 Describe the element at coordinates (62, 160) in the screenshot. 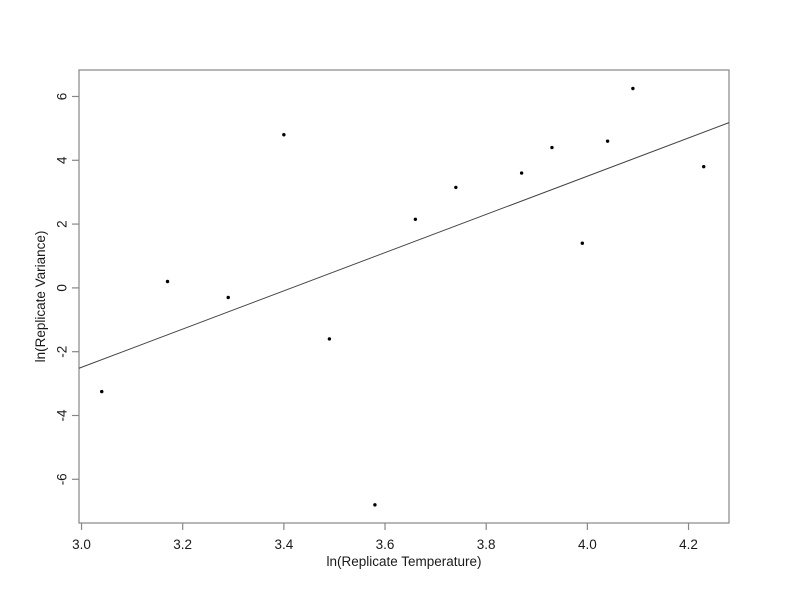

I see `y-tick-label: 4` at that location.